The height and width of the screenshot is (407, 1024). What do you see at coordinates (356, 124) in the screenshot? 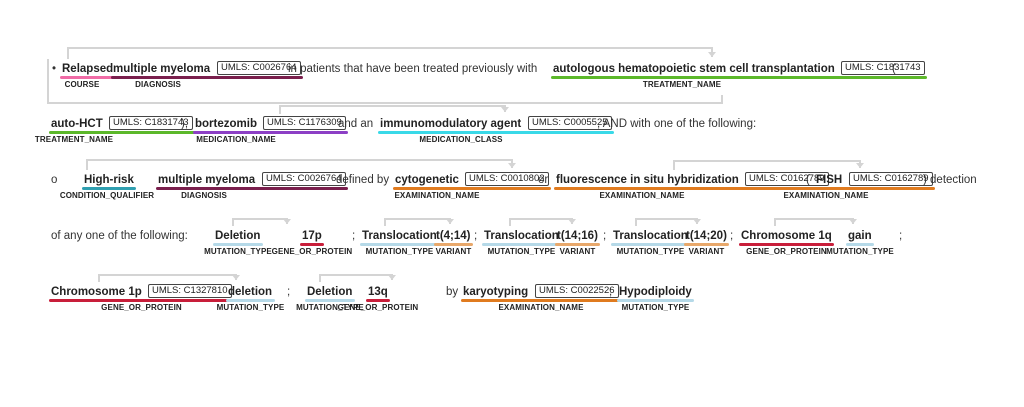
I see `plain-text: and an` at bounding box center [356, 124].